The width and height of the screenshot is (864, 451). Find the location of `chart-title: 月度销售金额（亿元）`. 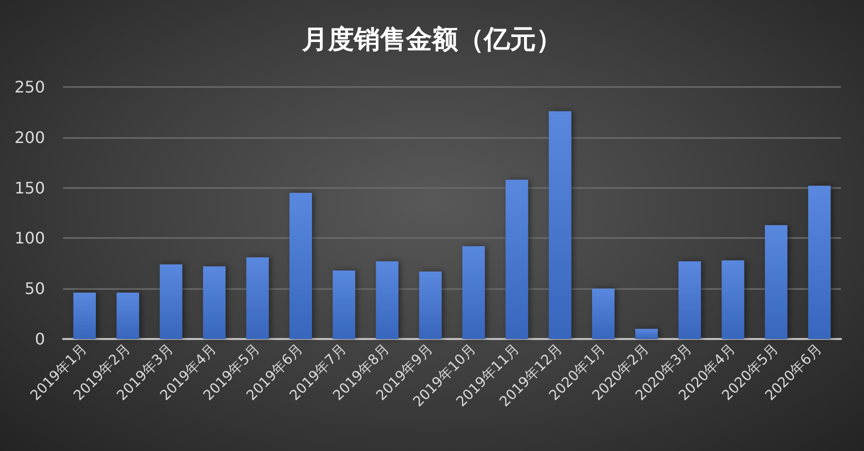

chart-title: 月度销售金额（亿元） is located at coordinates (431, 40).